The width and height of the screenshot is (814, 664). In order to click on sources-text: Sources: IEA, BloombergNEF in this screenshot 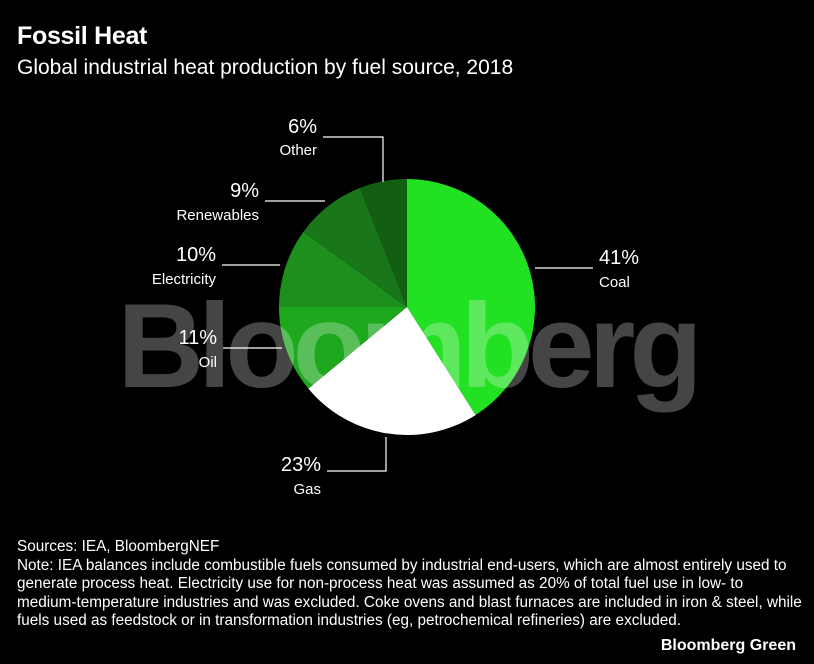, I will do `click(118, 546)`.